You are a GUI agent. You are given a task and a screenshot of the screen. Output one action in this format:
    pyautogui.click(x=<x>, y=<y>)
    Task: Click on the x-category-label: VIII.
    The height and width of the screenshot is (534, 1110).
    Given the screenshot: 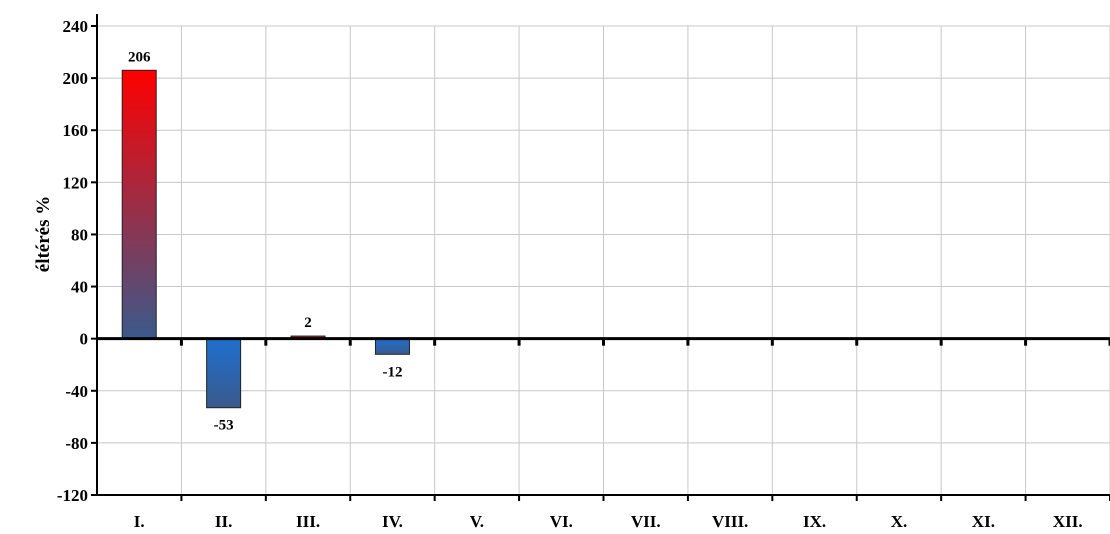 What is the action you would take?
    pyautogui.click(x=730, y=521)
    